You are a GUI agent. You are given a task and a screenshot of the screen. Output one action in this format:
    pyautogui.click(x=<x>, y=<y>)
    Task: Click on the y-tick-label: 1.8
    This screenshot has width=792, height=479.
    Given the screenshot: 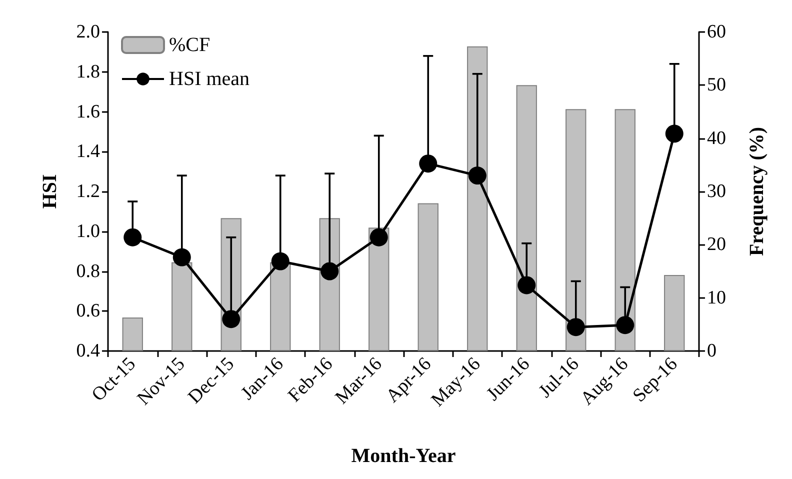 What is the action you would take?
    pyautogui.click(x=88, y=71)
    